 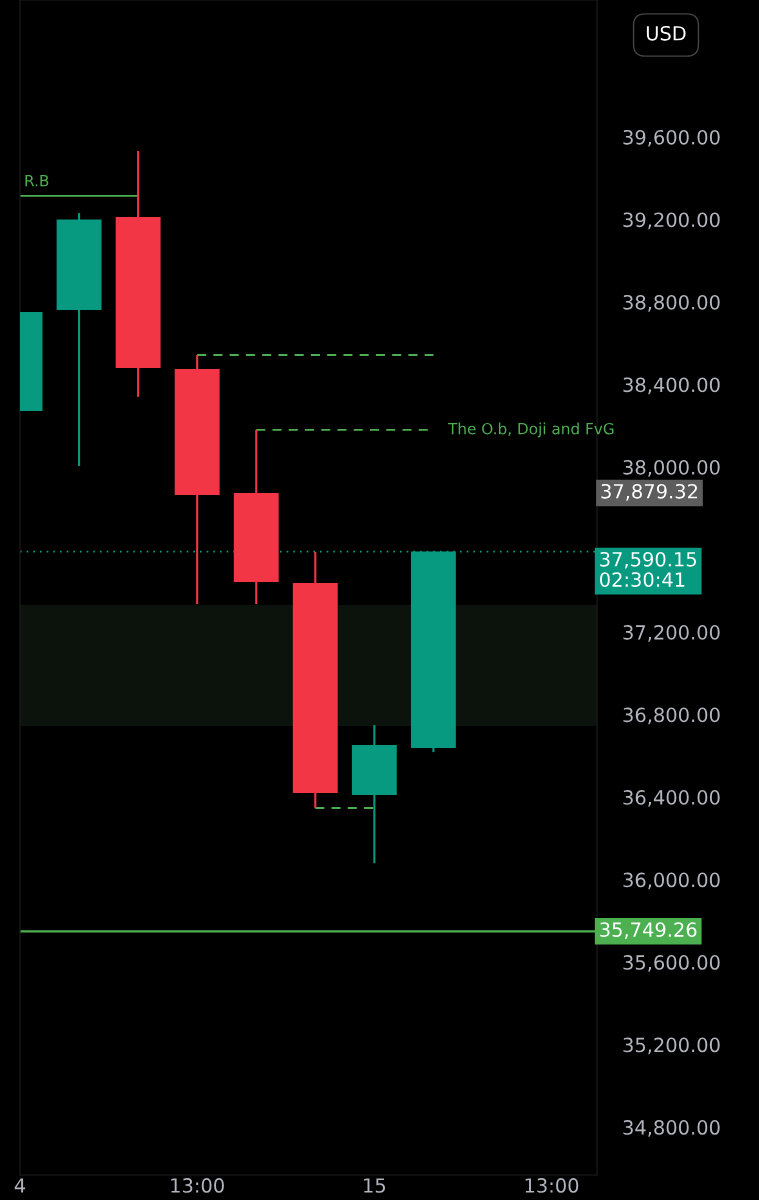 I want to click on y-tick-label: 36,000.00, so click(x=671, y=881).